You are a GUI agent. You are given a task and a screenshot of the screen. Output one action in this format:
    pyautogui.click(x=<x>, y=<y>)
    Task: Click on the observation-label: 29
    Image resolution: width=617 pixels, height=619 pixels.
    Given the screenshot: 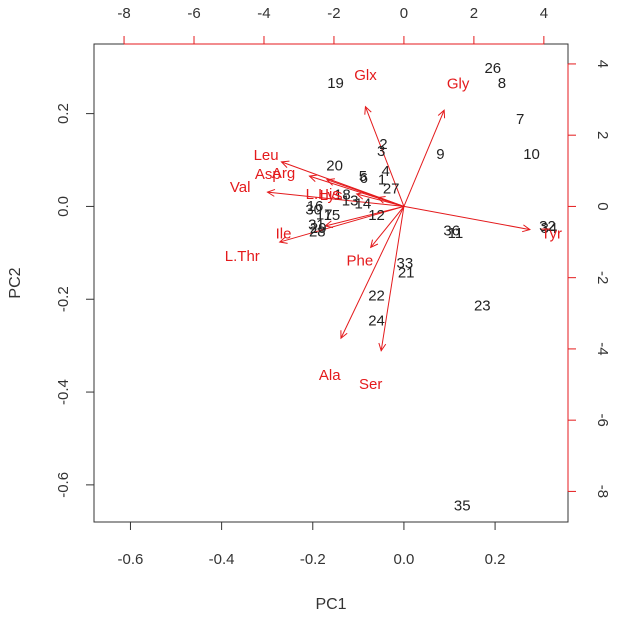 What is the action you would take?
    pyautogui.click(x=318, y=228)
    